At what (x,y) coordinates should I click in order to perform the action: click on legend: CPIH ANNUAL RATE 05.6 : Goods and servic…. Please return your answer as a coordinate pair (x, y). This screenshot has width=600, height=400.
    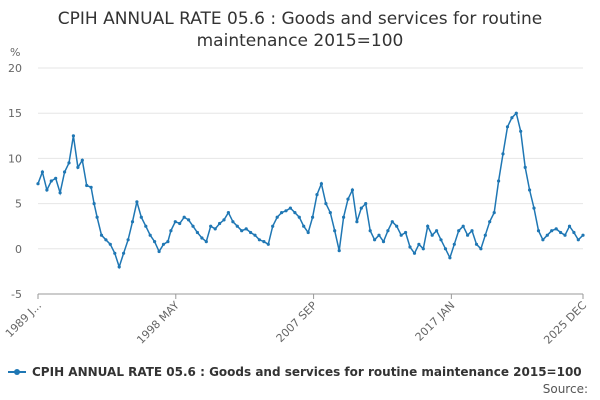
    Looking at the image, I should click on (295, 372).